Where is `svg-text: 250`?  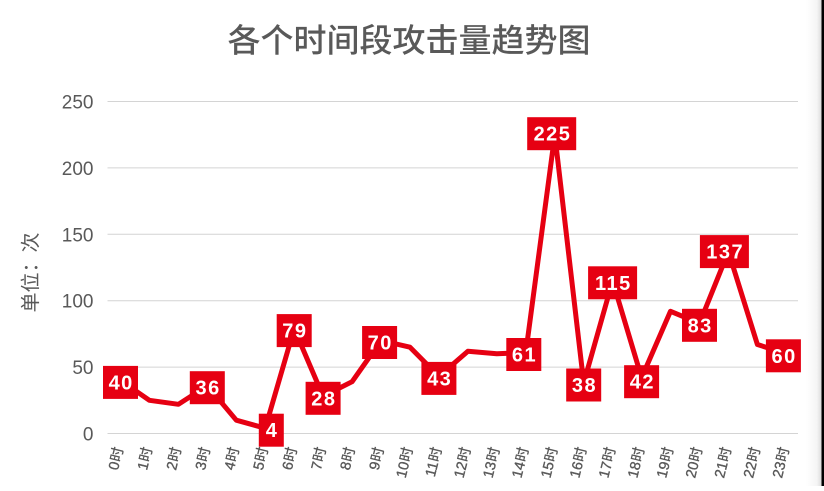 svg-text: 250 is located at coordinates (78, 103).